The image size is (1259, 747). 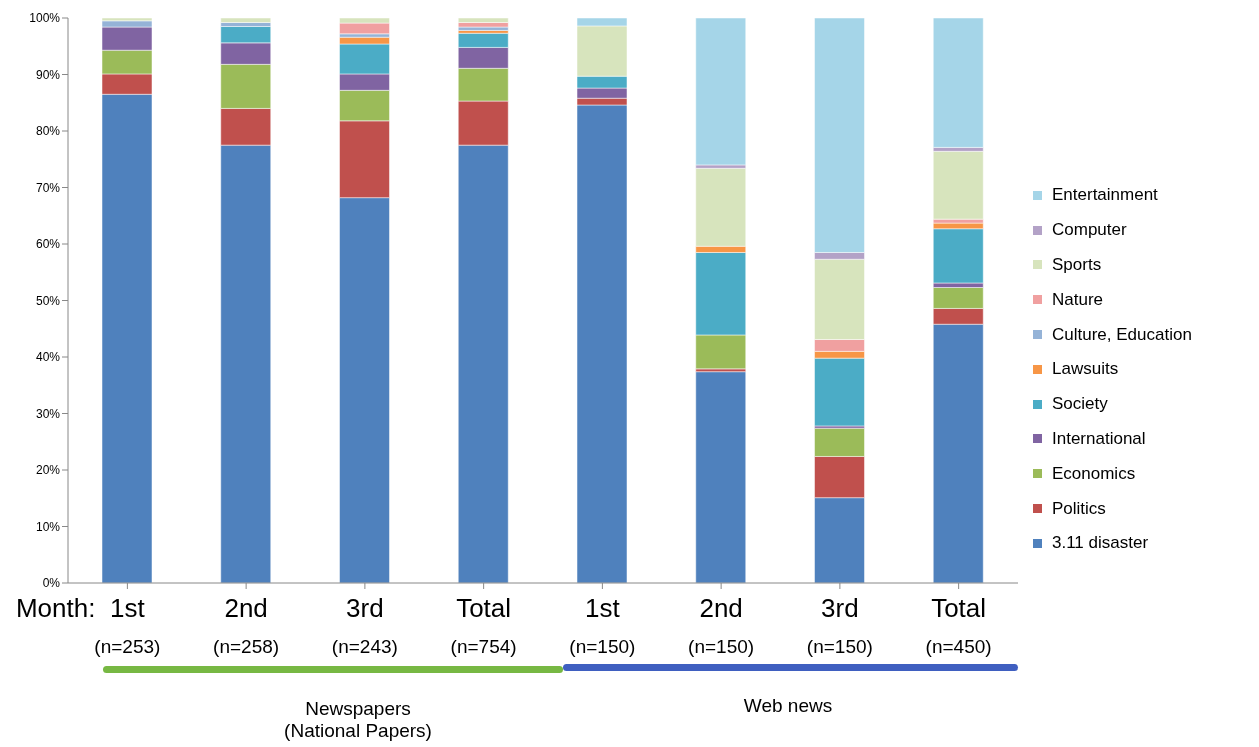 I want to click on legend-label: Entertainment, so click(x=1105, y=195).